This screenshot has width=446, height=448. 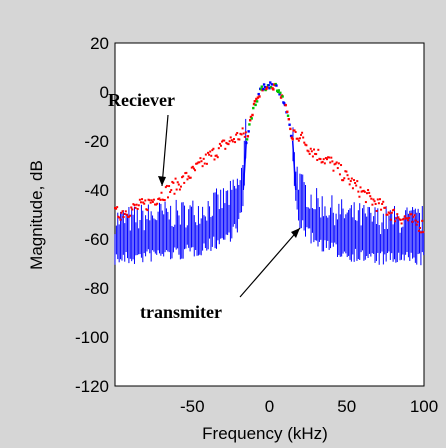 I want to click on y-tick-label: -100, so click(x=92, y=337).